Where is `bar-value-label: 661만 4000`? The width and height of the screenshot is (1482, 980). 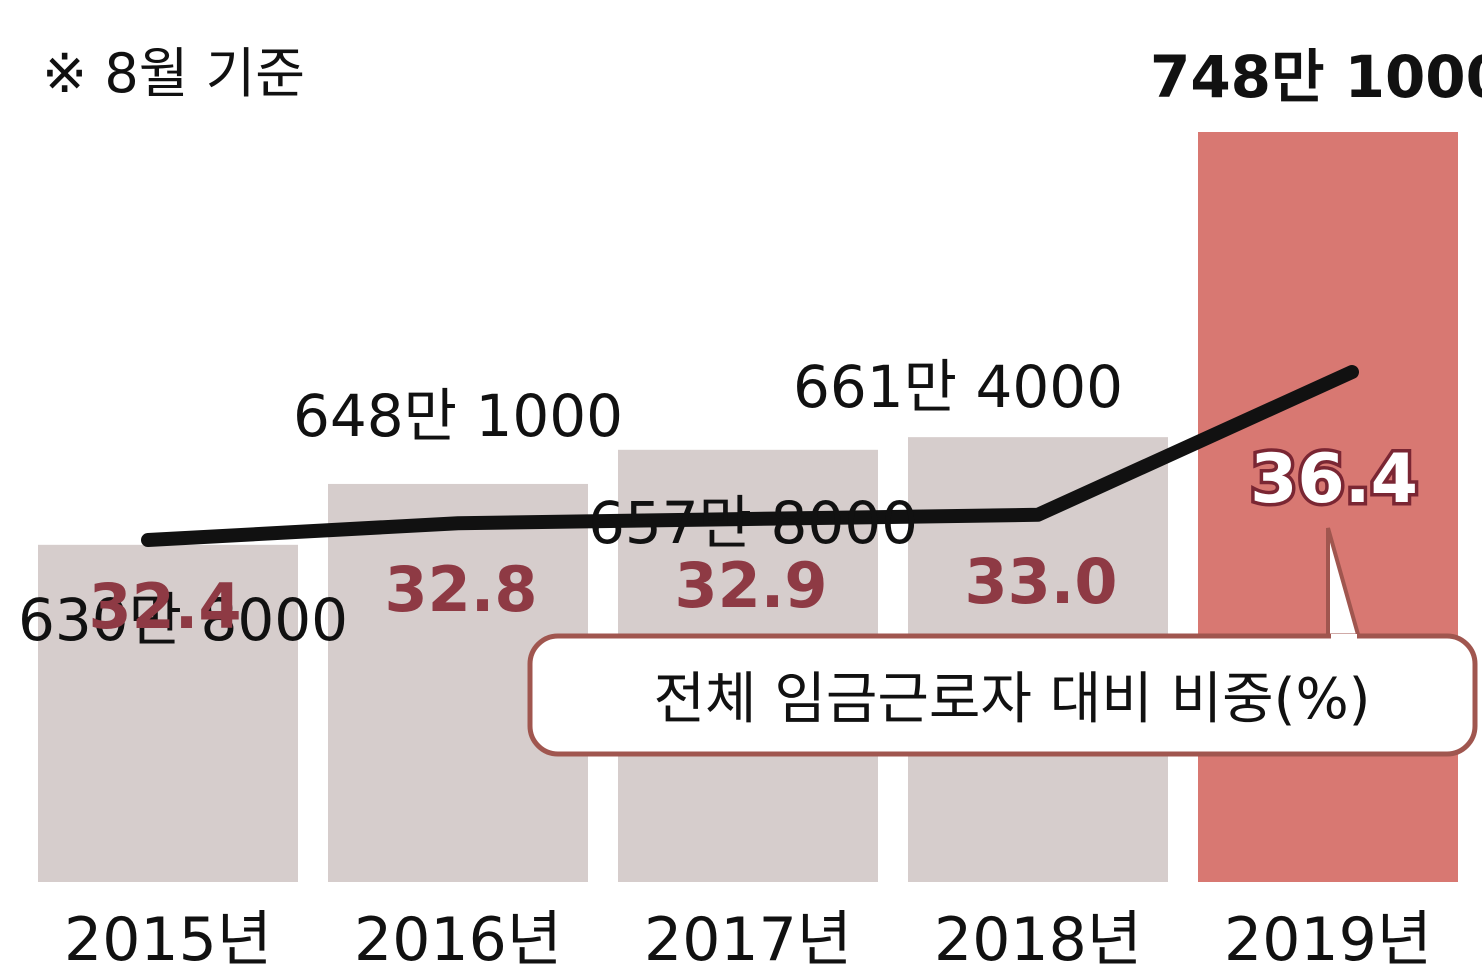
bar-value-label: 661만 4000 is located at coordinates (958, 387).